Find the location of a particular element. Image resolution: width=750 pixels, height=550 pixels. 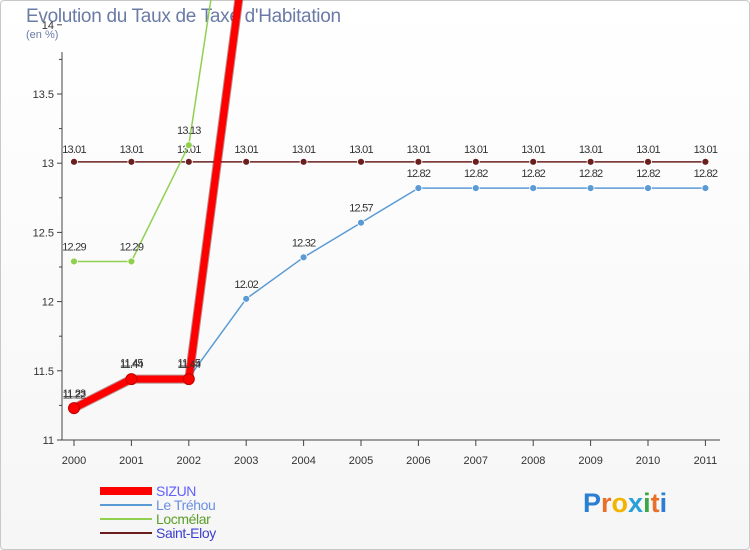

x-tick-label: 2011 is located at coordinates (706, 461).